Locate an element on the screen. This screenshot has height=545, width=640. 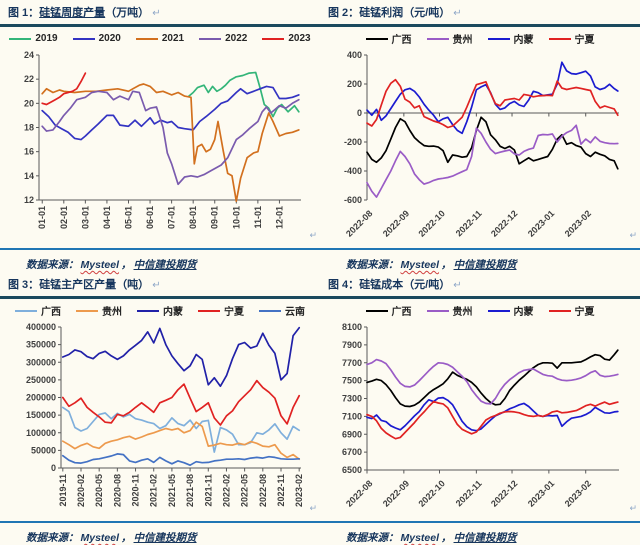
chart-legend: 广西 贵州 内蒙 宁夏 云南 is located at coordinates (160, 311).